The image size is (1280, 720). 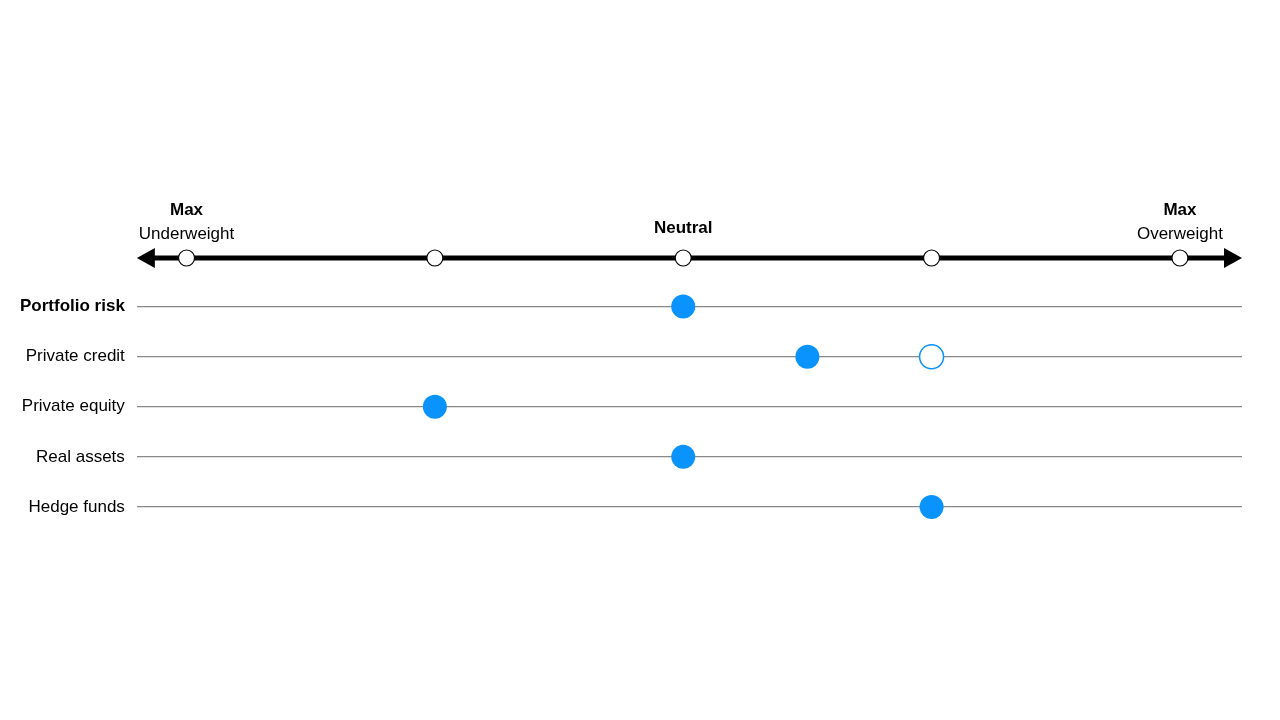 What do you see at coordinates (73, 406) in the screenshot?
I see `y-tick-label: Private equity` at bounding box center [73, 406].